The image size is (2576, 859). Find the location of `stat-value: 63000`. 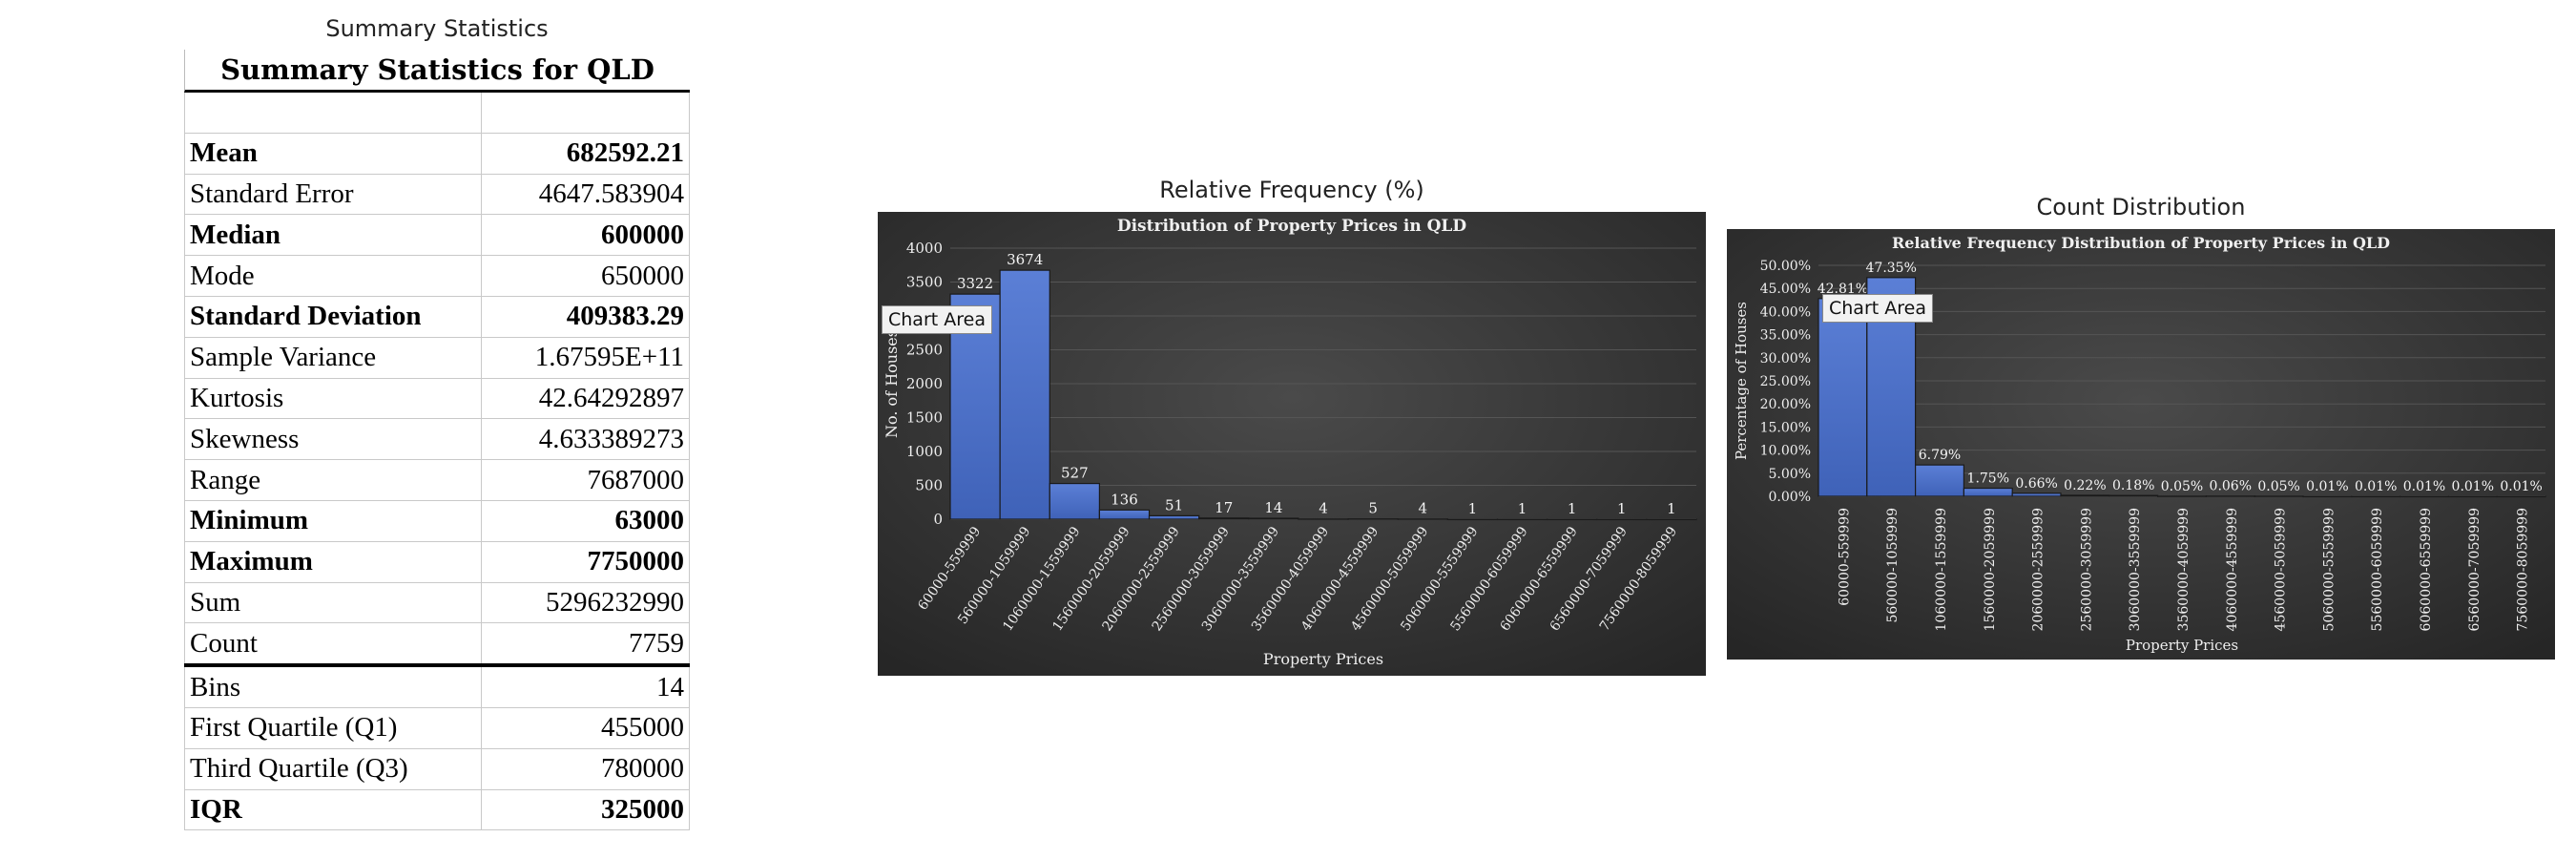

stat-value: 63000 is located at coordinates (585, 521).